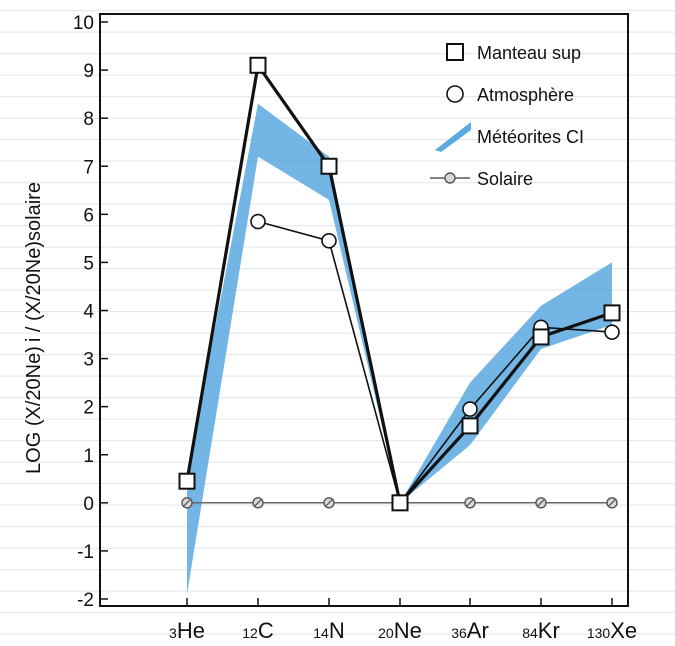 This screenshot has width=675, height=646. I want to click on y-tick-label: 3, so click(88, 360).